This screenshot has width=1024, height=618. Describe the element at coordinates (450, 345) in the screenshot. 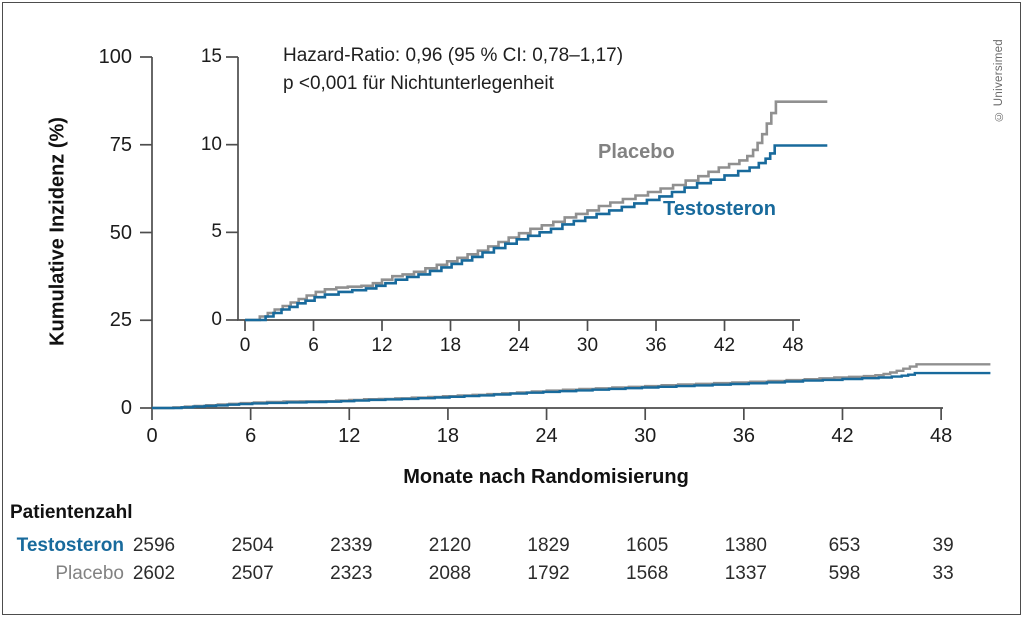

I see `inset-x-tick-label: 18` at that location.